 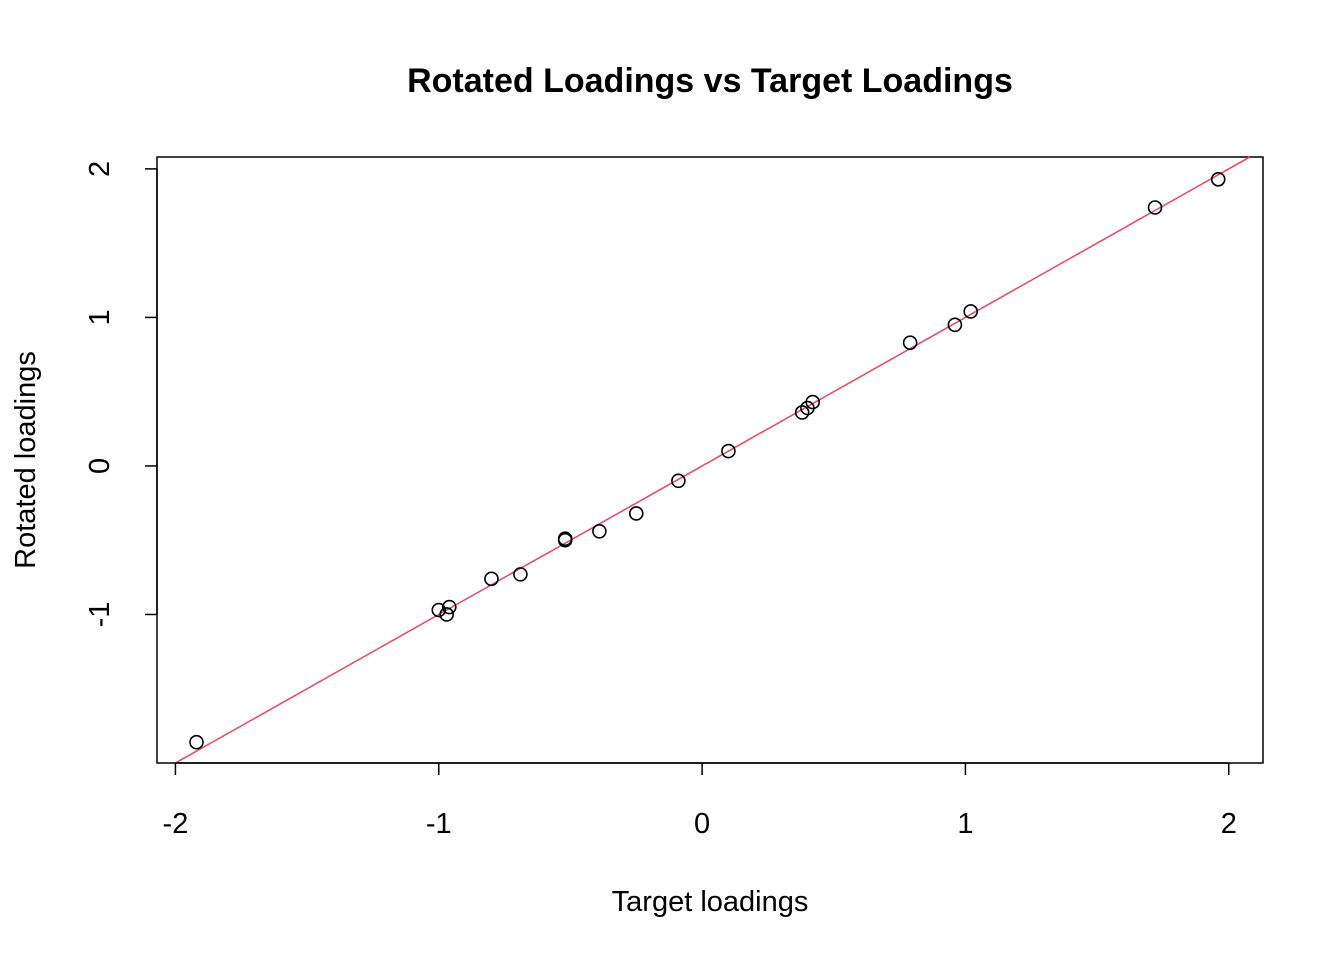 What do you see at coordinates (700, 801) in the screenshot?
I see `x-axis: -2 -1 0 1 2` at bounding box center [700, 801].